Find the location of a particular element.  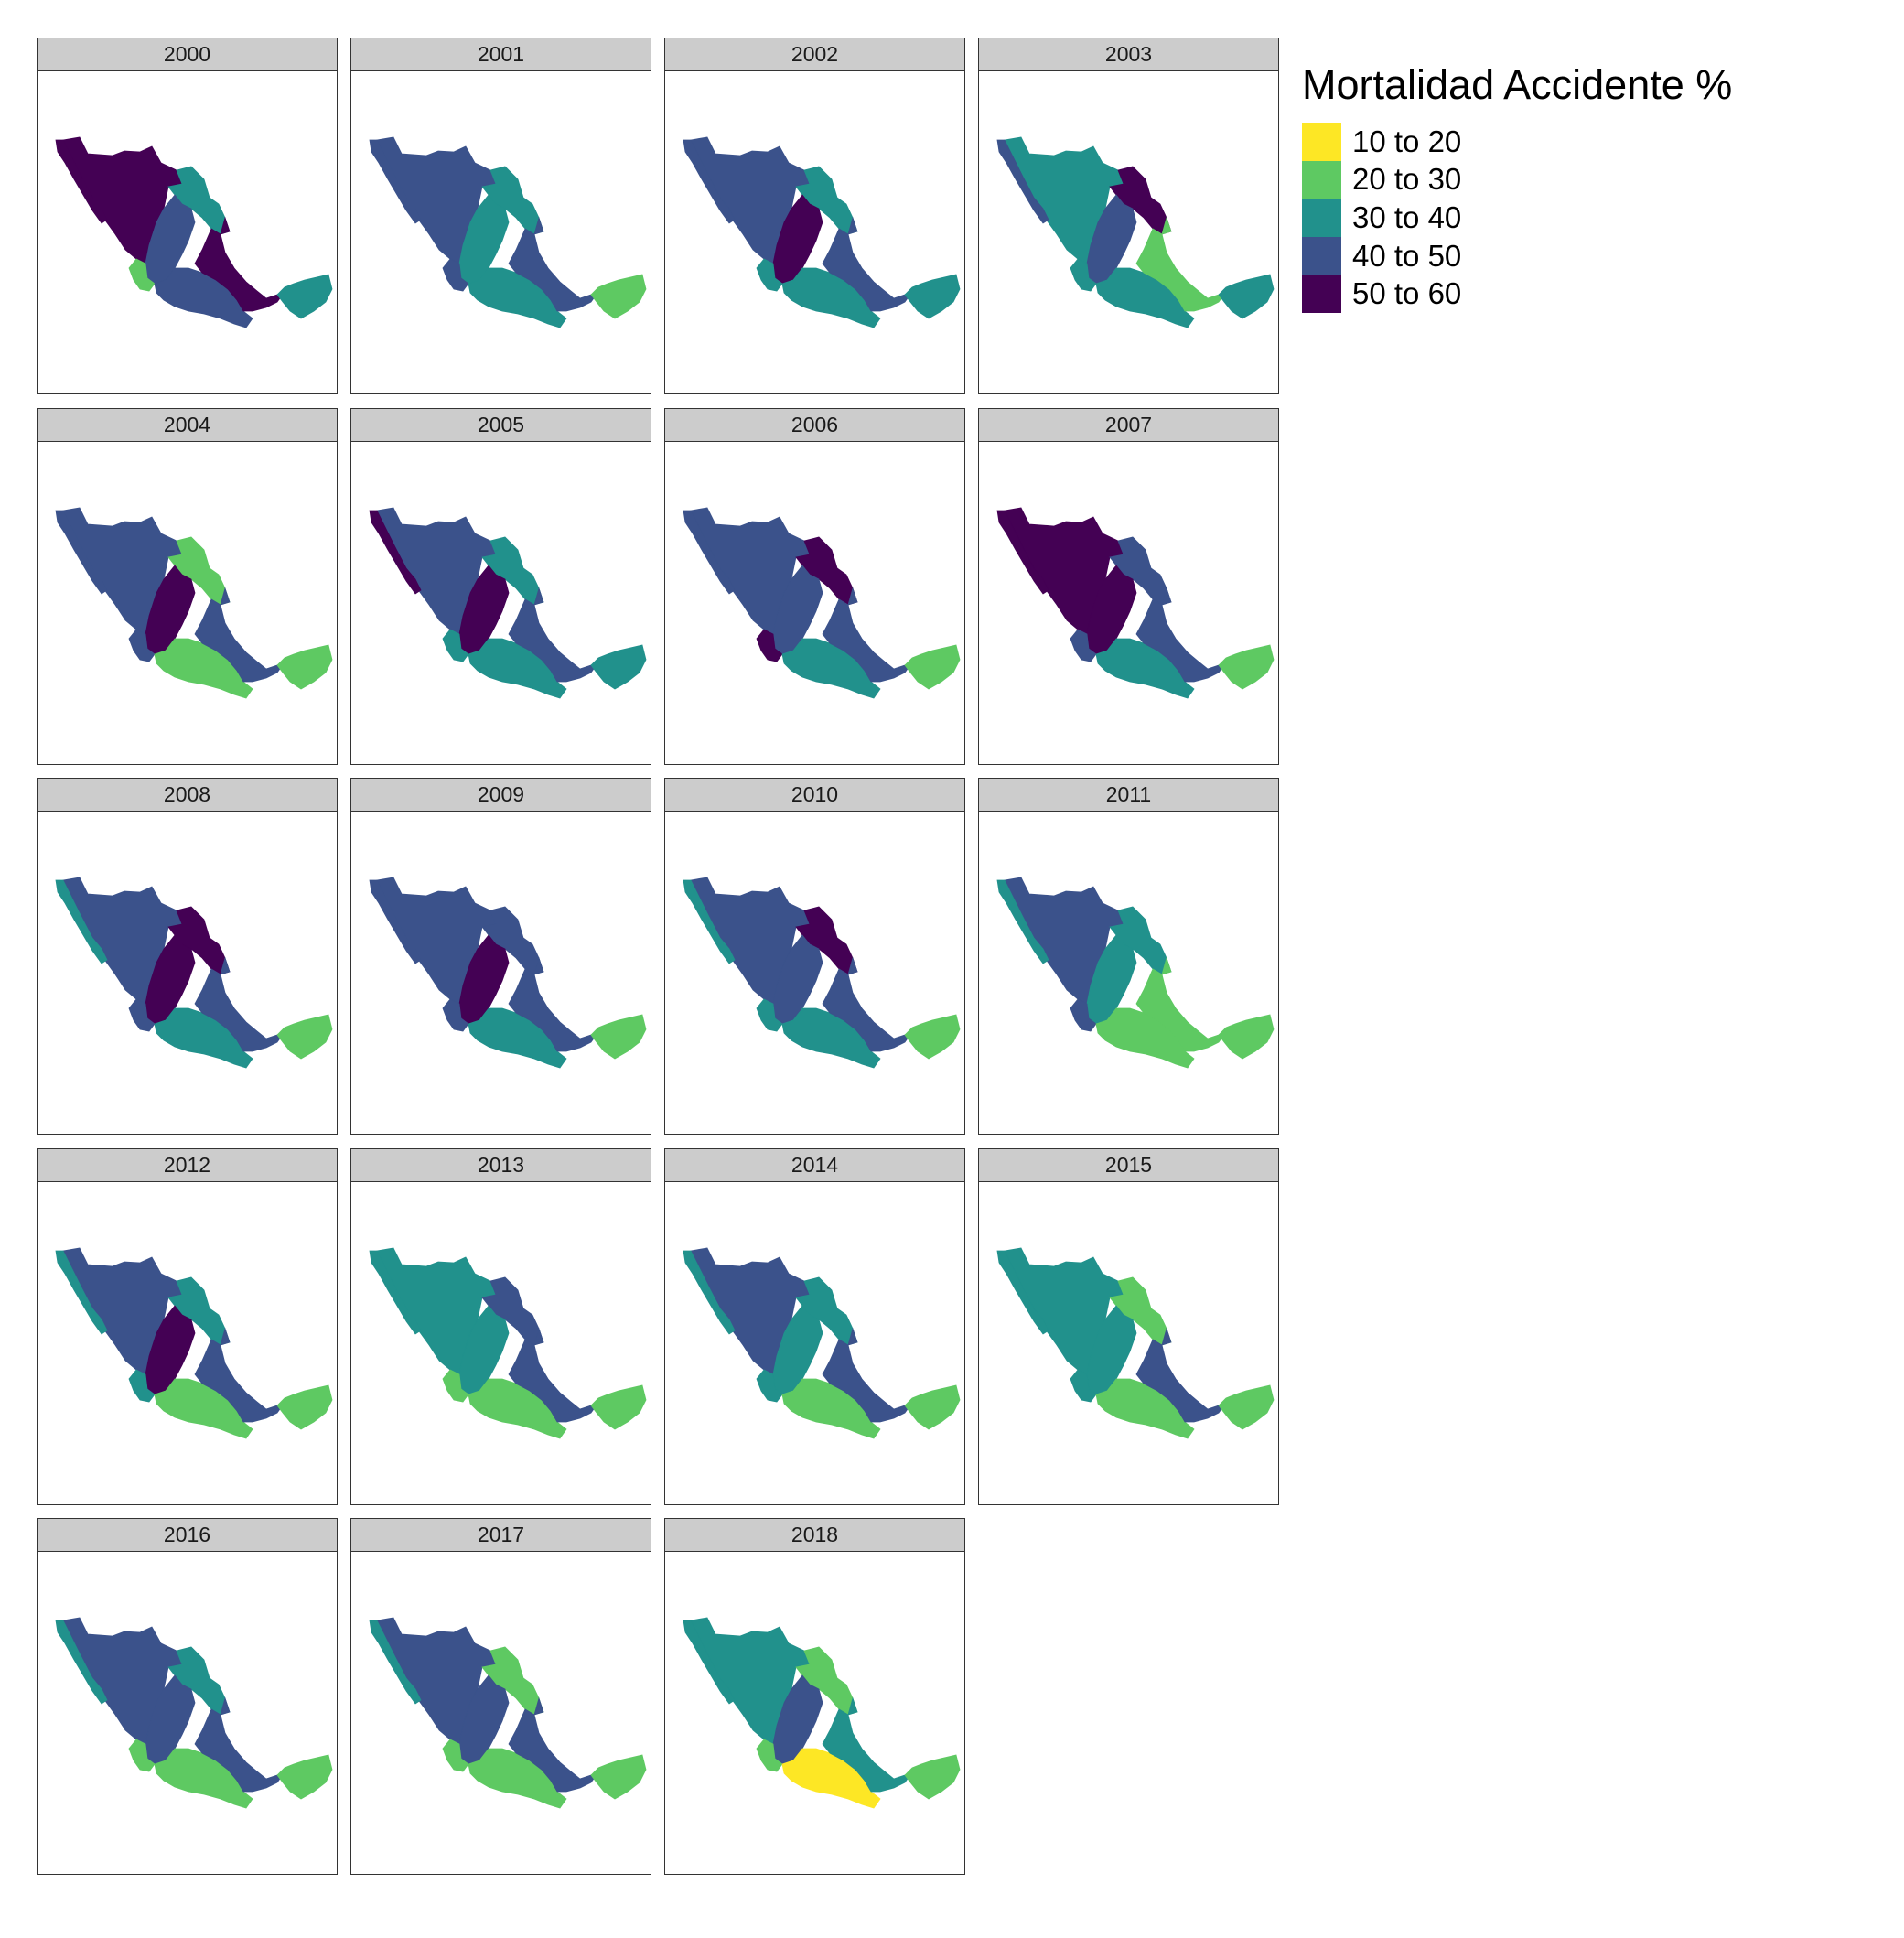

legend-title: Mortalidad Accidente % is located at coordinates (1517, 84).